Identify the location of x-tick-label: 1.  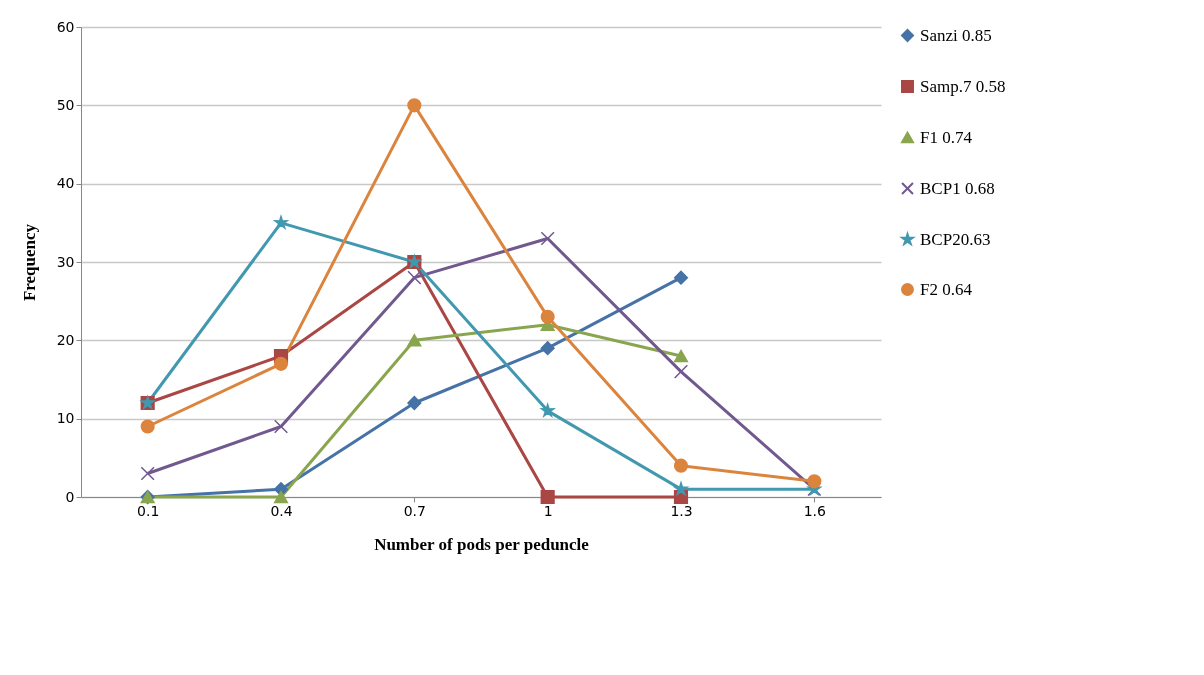
(548, 510).